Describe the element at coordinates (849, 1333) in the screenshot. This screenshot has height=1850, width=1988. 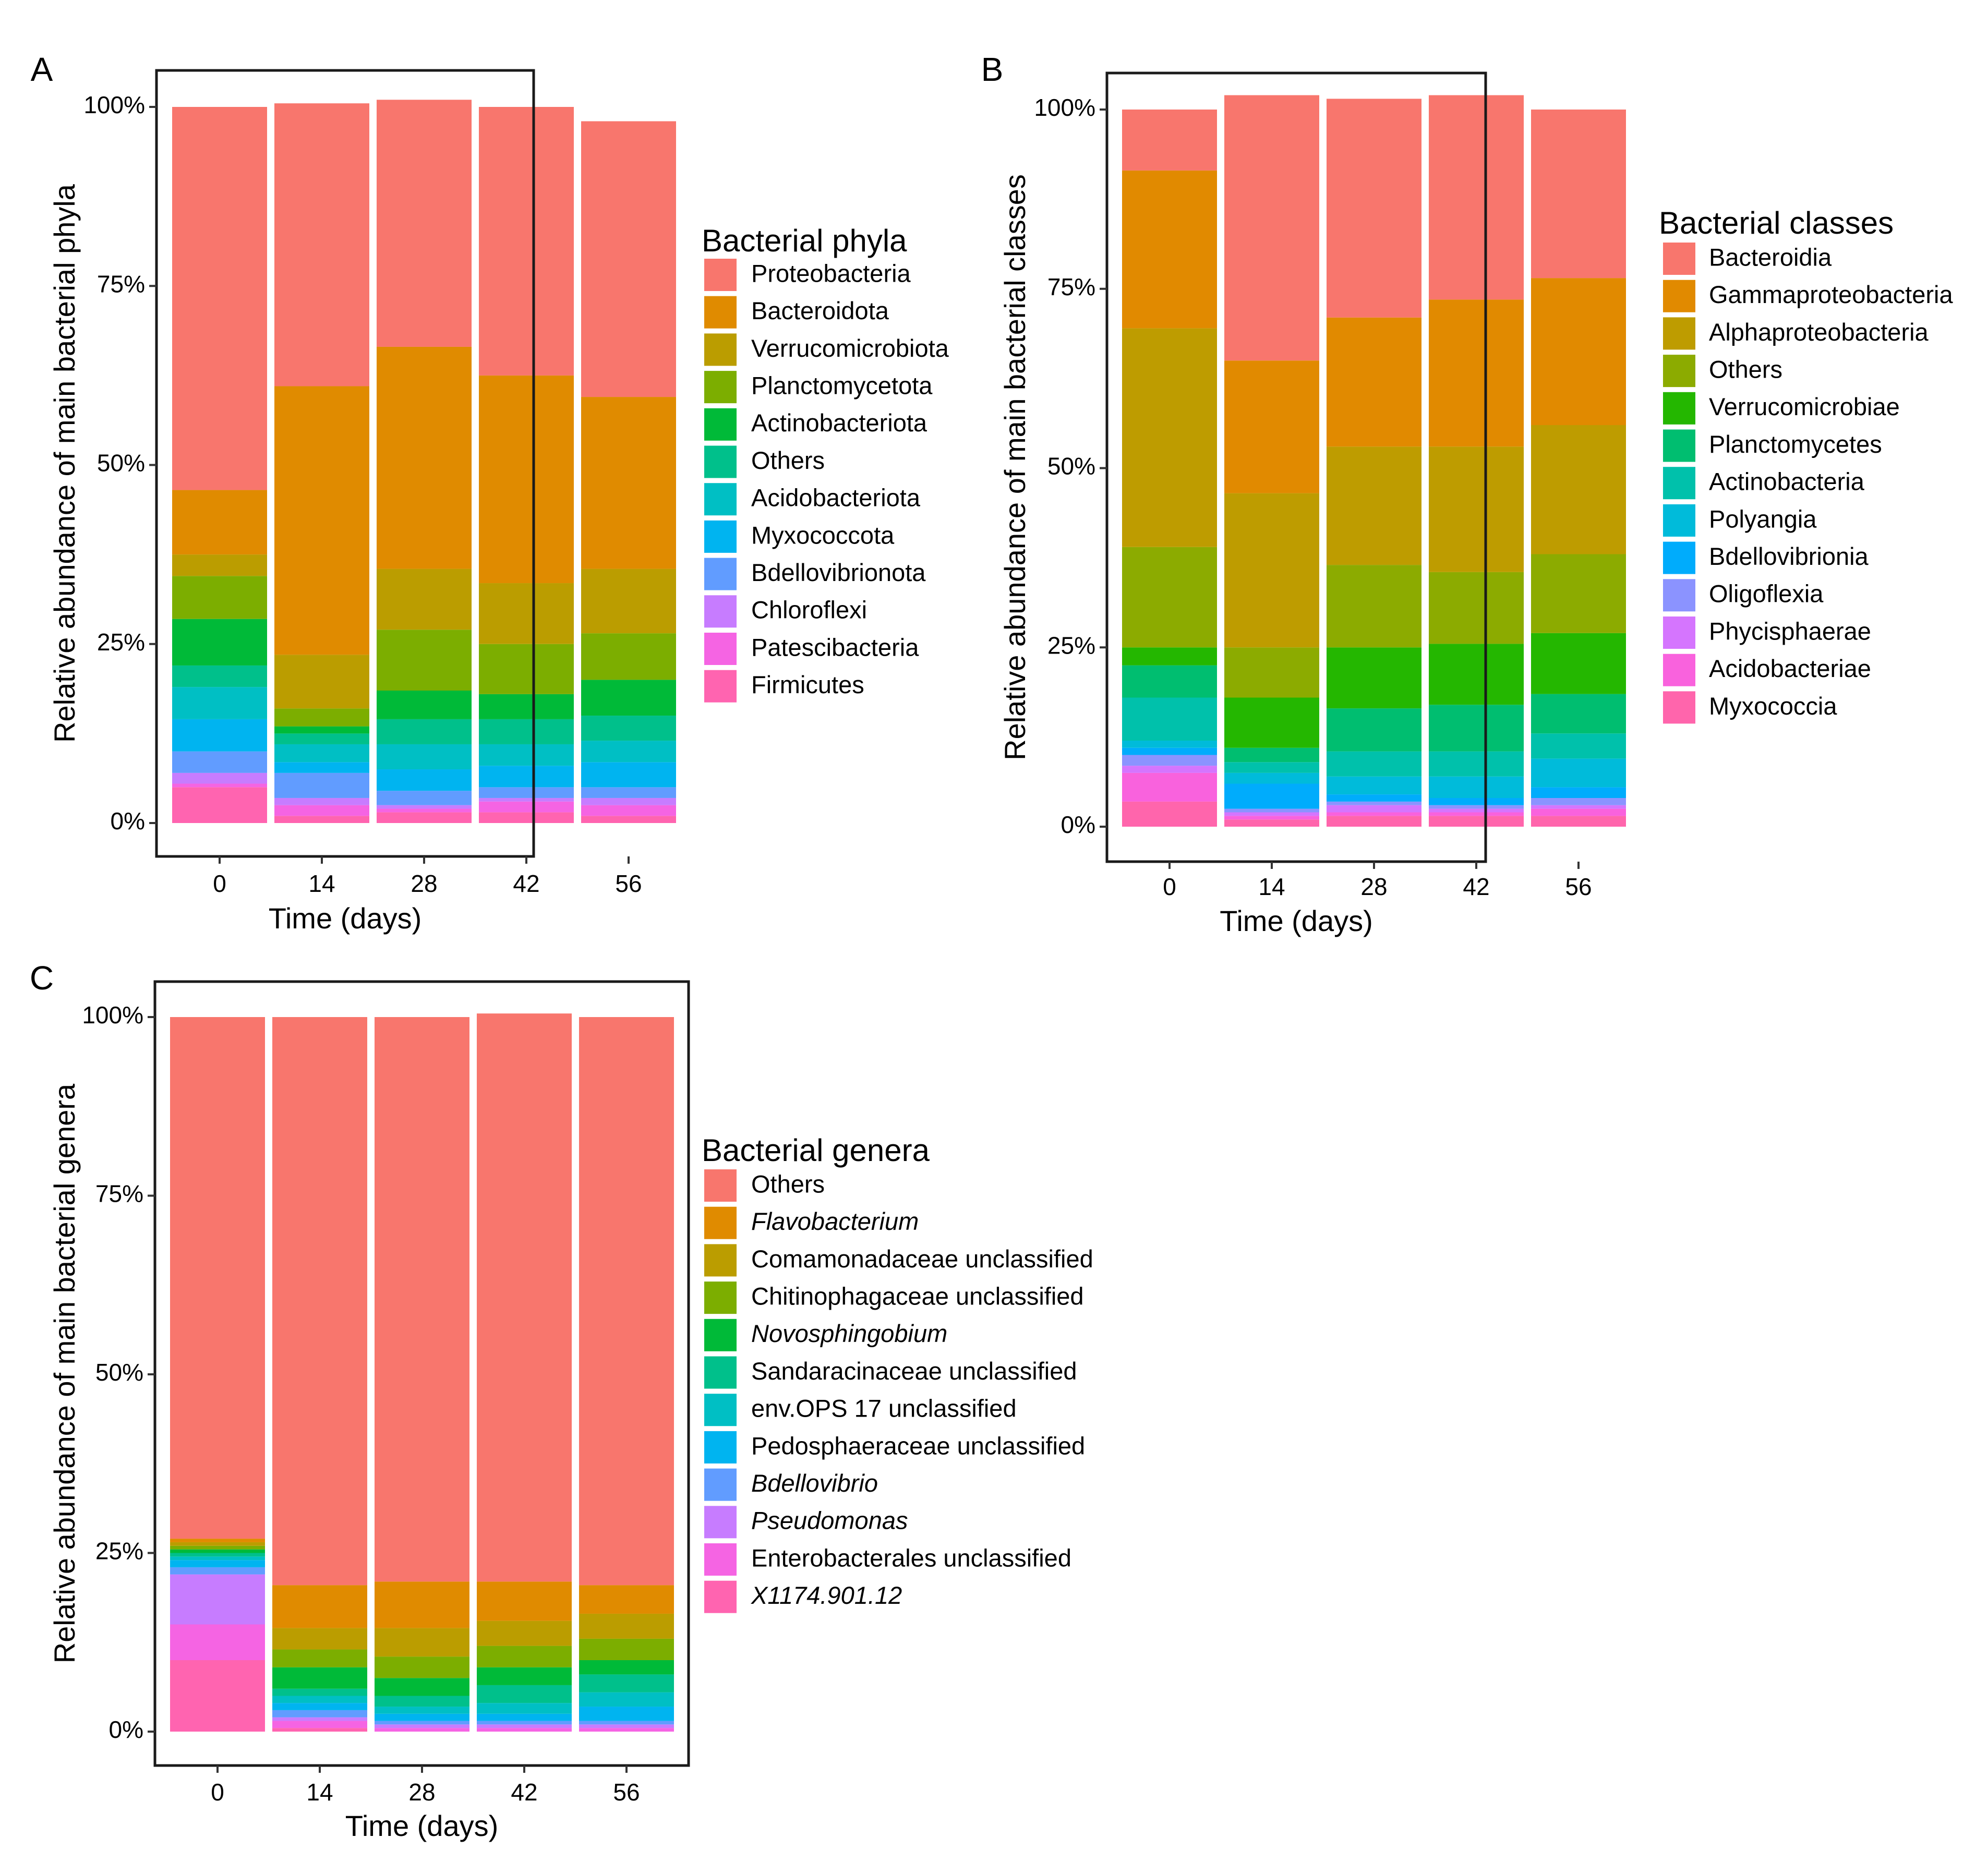
I see `legend-item-label: Novosphingobium` at that location.